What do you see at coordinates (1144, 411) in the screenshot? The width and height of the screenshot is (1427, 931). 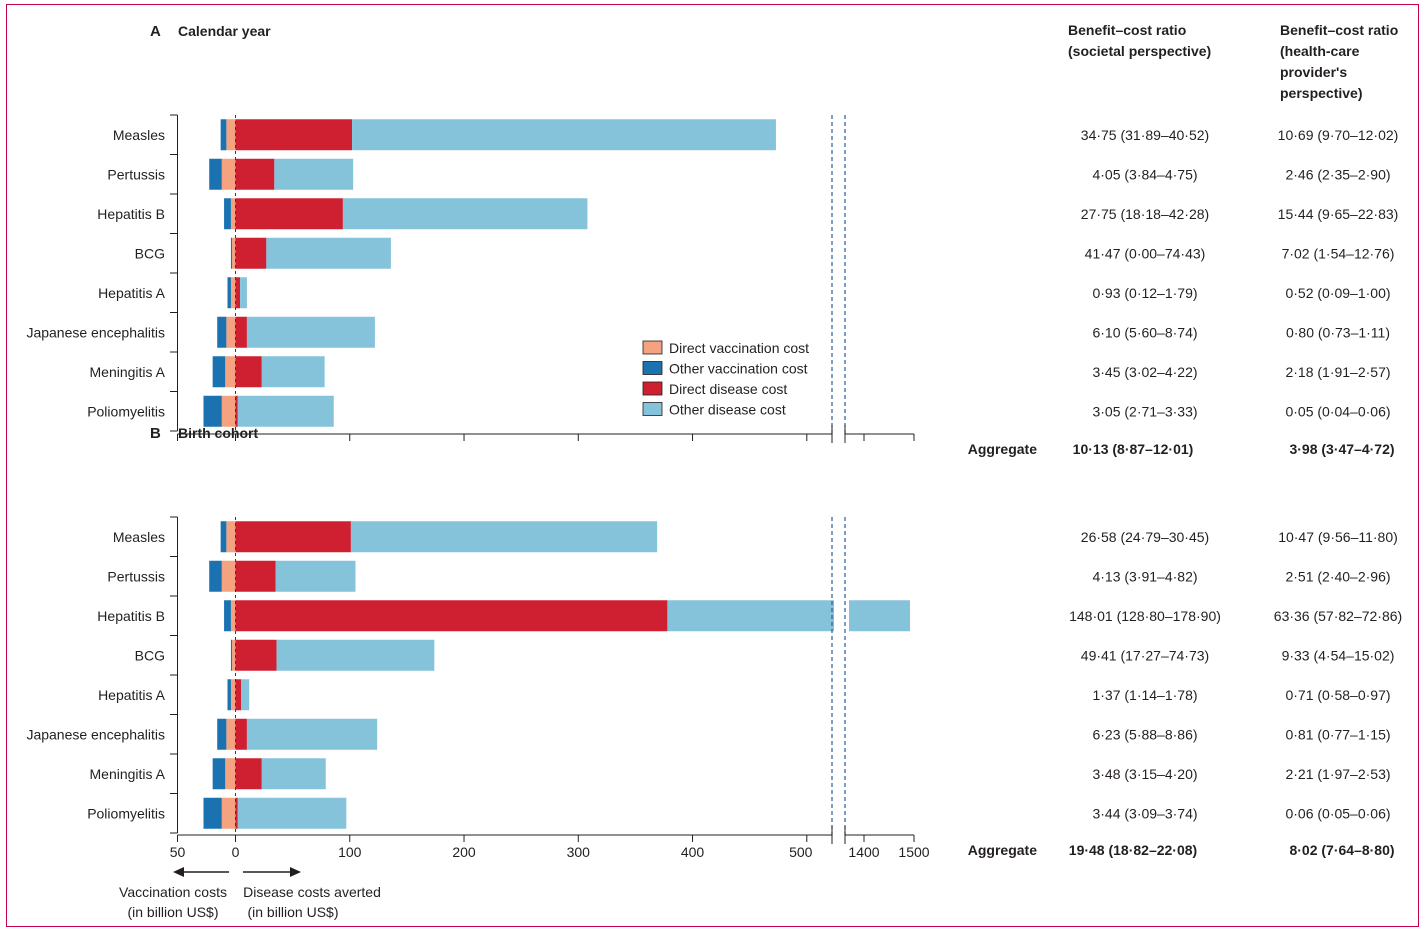 I see `societal-ratio: 3·05 (2·71–3·33)` at bounding box center [1144, 411].